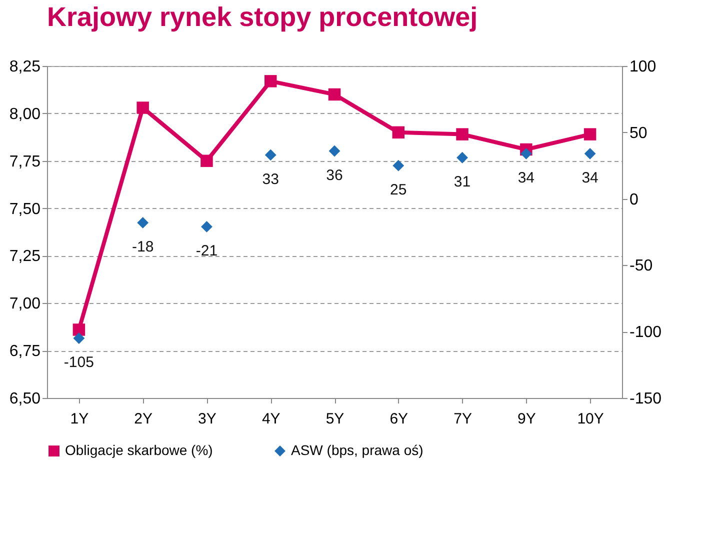 This screenshot has height=557, width=724. Describe the element at coordinates (25, 161) in the screenshot. I see `y-tick-label: 7,75` at that location.